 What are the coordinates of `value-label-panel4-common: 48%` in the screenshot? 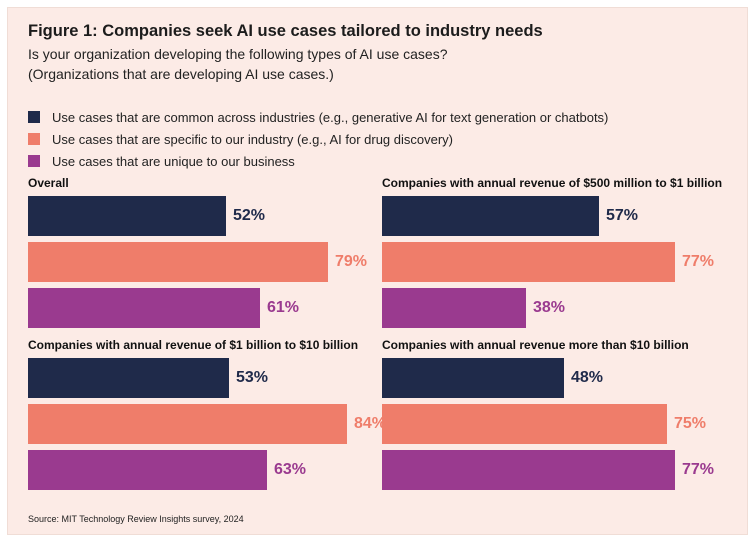 It's located at (587, 377).